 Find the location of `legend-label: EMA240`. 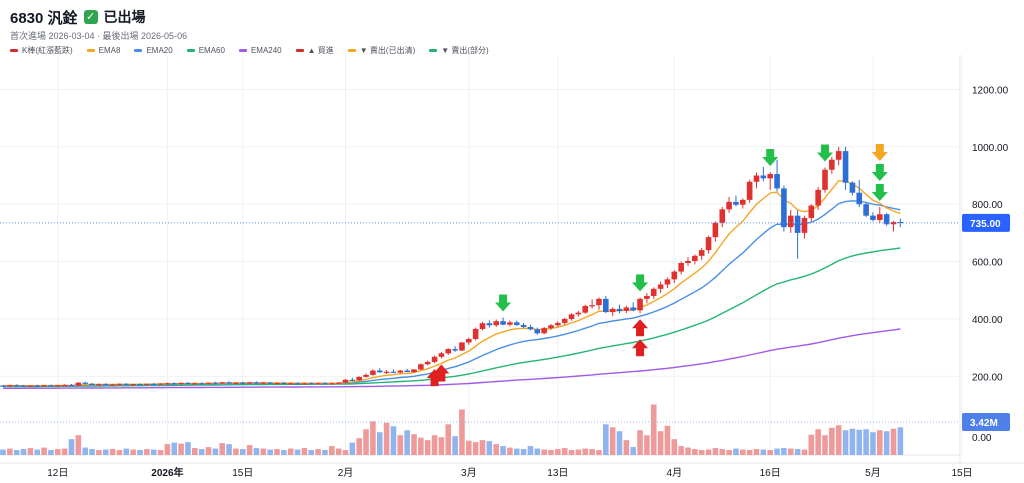

legend-label: EMA240 is located at coordinates (266, 50).